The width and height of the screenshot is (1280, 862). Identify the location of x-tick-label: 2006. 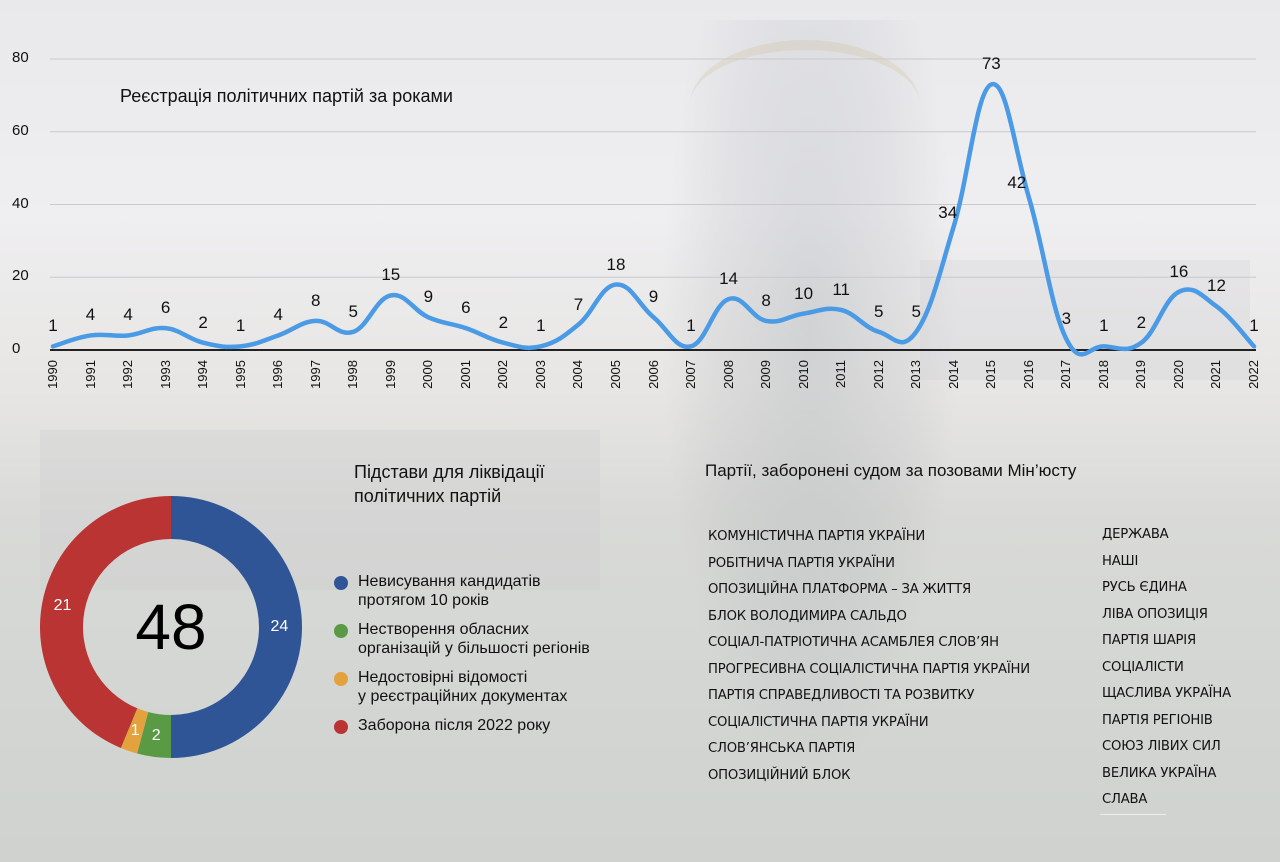
(653, 374).